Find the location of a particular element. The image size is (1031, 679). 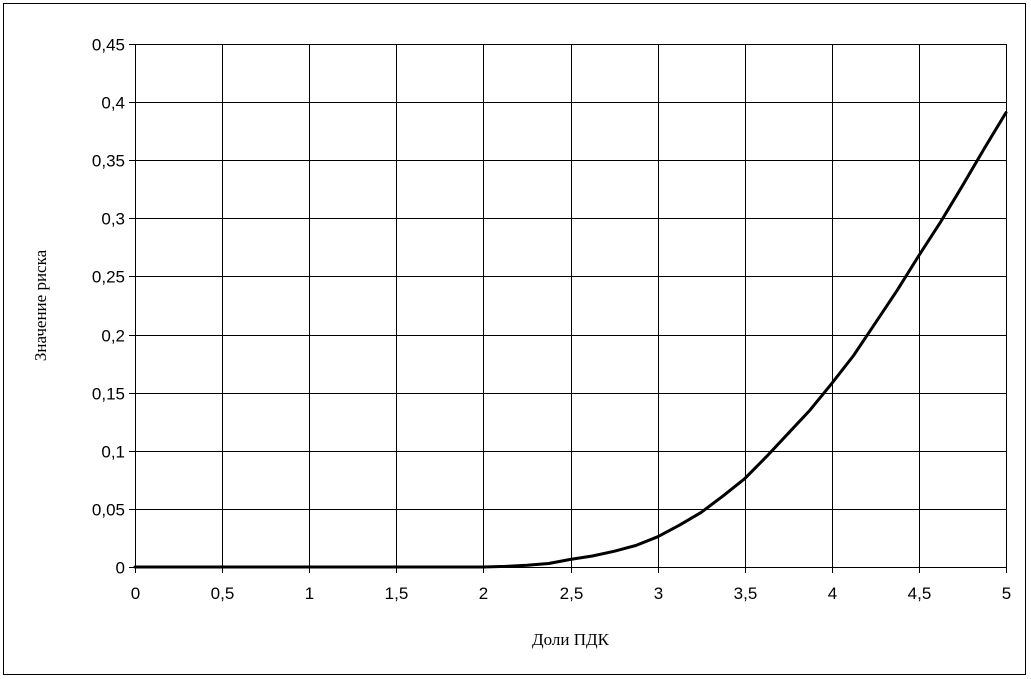

x-tick-label: 2,5 is located at coordinates (572, 593).